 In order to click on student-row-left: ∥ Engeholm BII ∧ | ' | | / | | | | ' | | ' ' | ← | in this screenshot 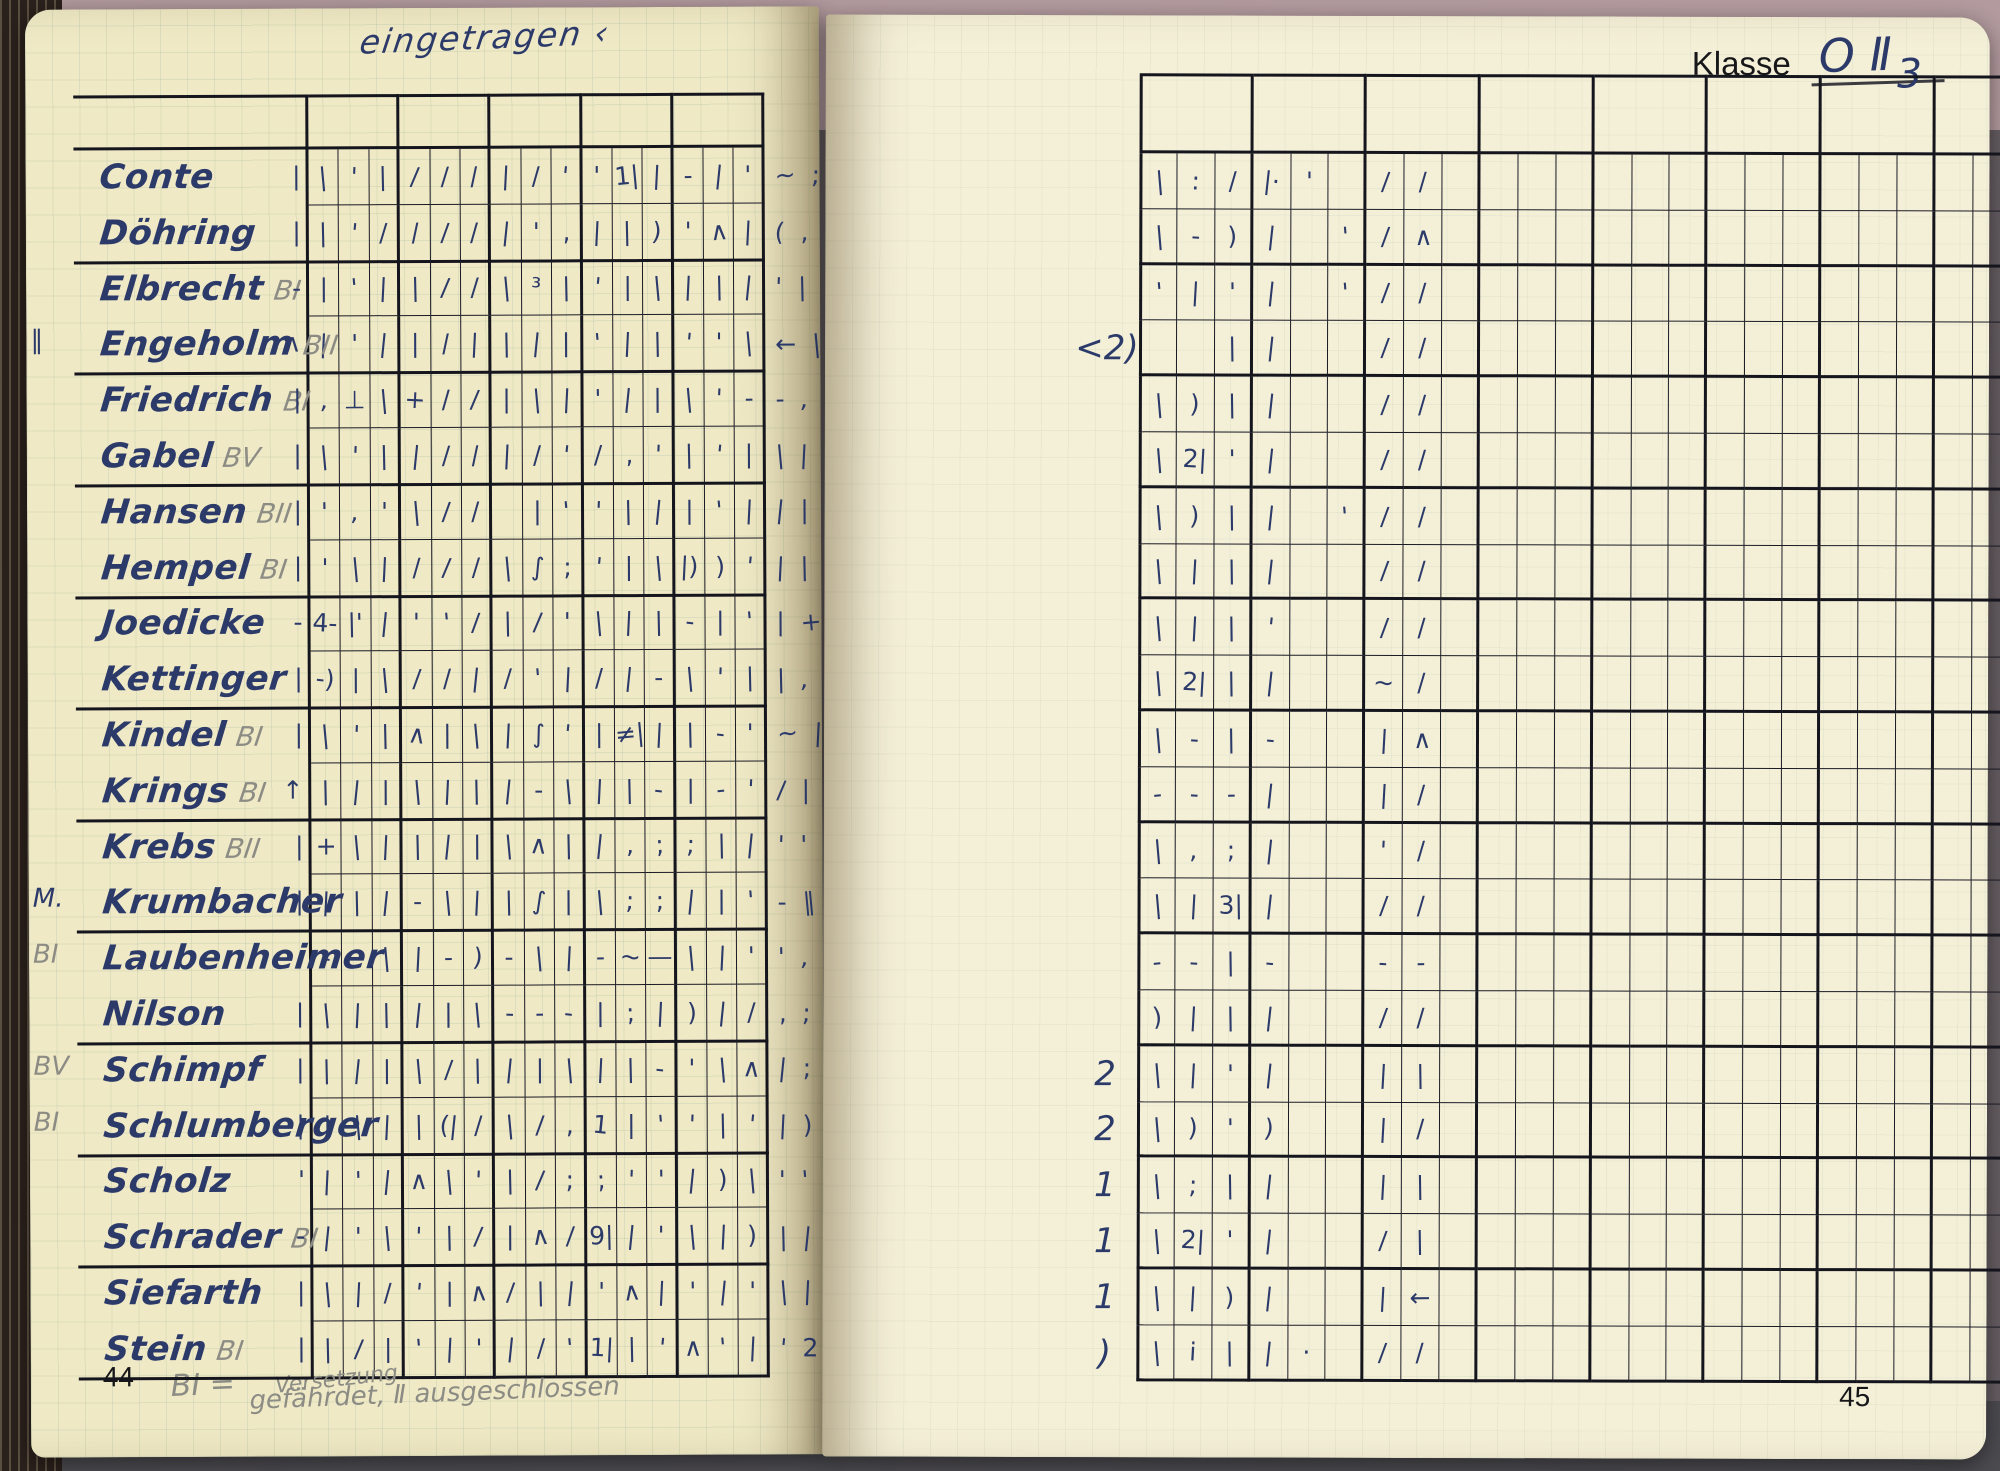, I will do `click(433, 345)`.